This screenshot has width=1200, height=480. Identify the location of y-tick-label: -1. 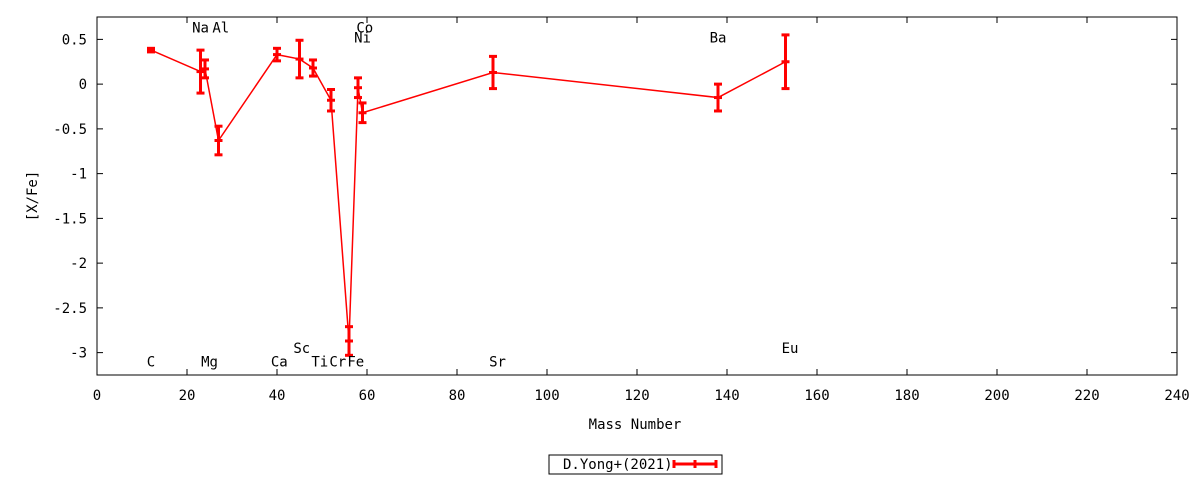
(78, 175).